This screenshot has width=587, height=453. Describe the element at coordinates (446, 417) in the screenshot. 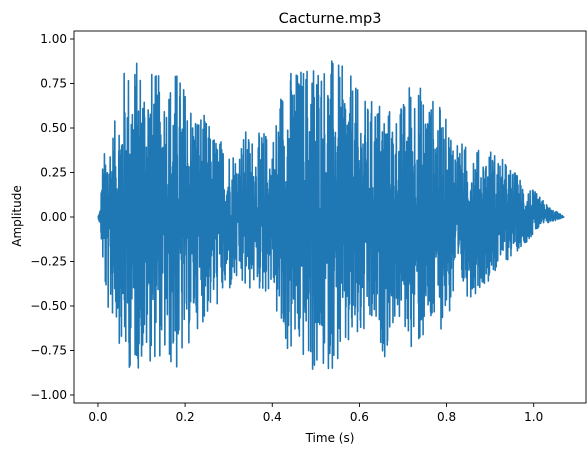

I see `x-tick-label: 0.8` at that location.